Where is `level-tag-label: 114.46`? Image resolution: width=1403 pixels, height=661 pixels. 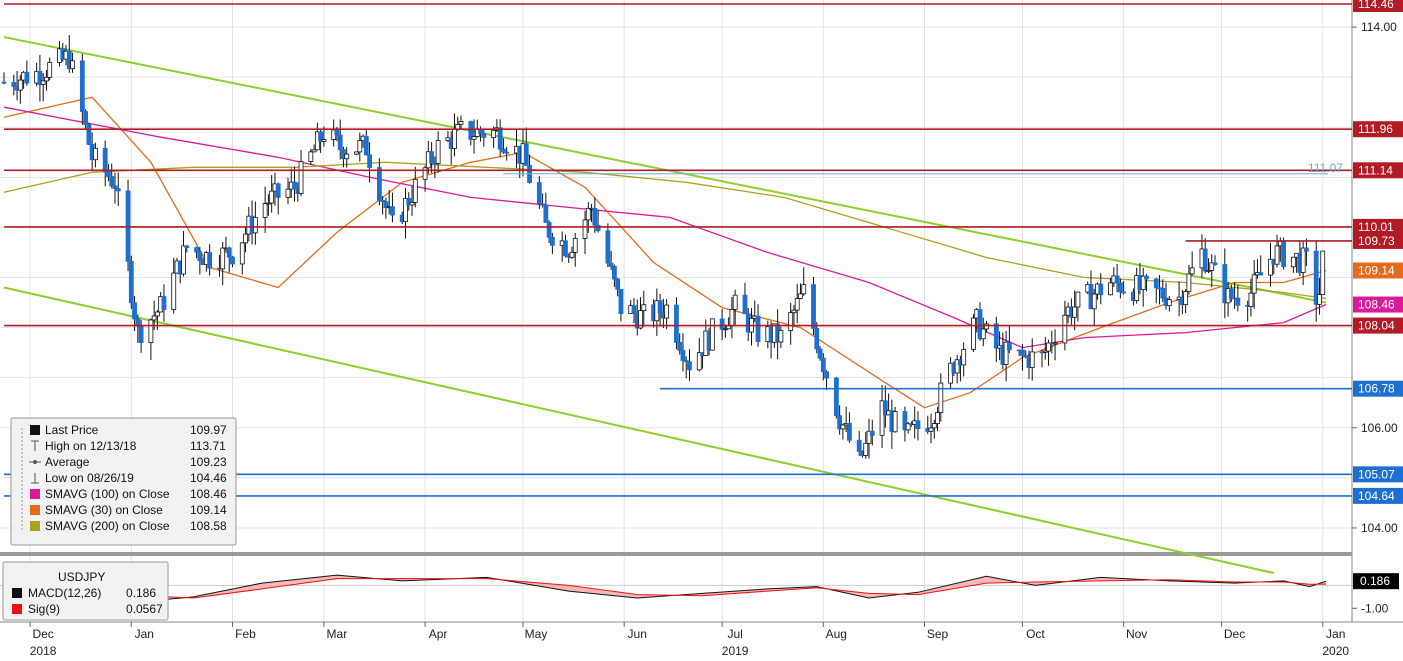
level-tag-label: 114.46 is located at coordinates (1376, 5).